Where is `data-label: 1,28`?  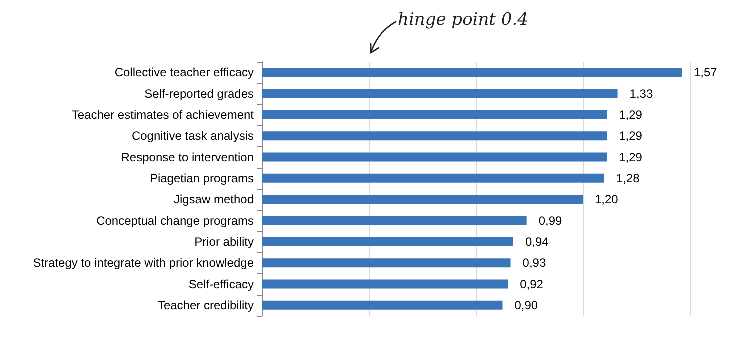
data-label: 1,28 is located at coordinates (628, 178).